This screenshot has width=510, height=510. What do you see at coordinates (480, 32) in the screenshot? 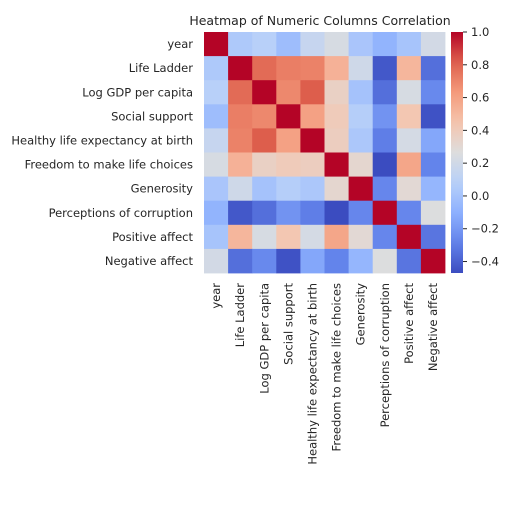
I see `colorbar-tick-label: 1.0` at bounding box center [480, 32].